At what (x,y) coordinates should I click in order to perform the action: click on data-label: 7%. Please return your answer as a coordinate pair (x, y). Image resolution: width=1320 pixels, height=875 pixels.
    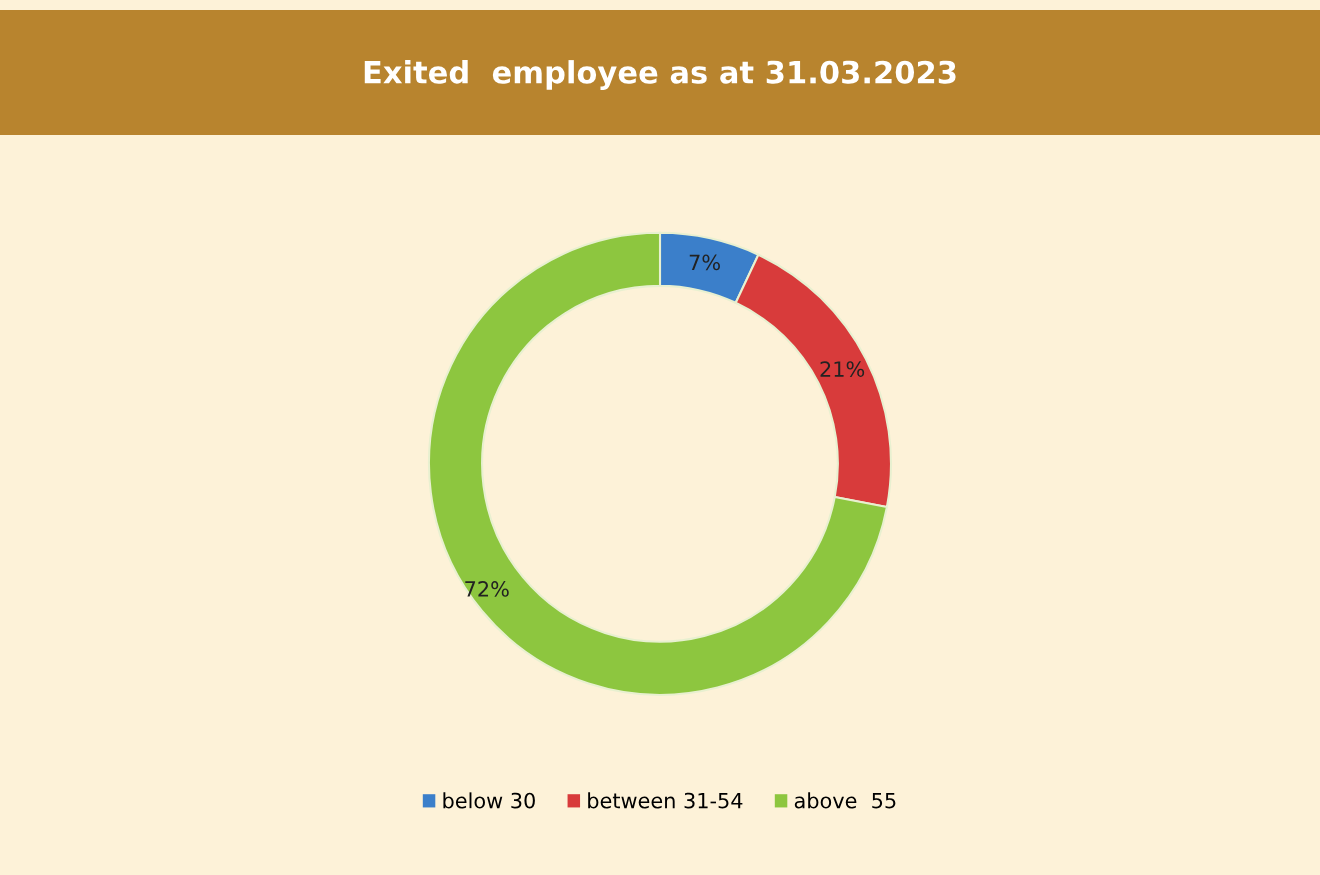
    Looking at the image, I should click on (704, 262).